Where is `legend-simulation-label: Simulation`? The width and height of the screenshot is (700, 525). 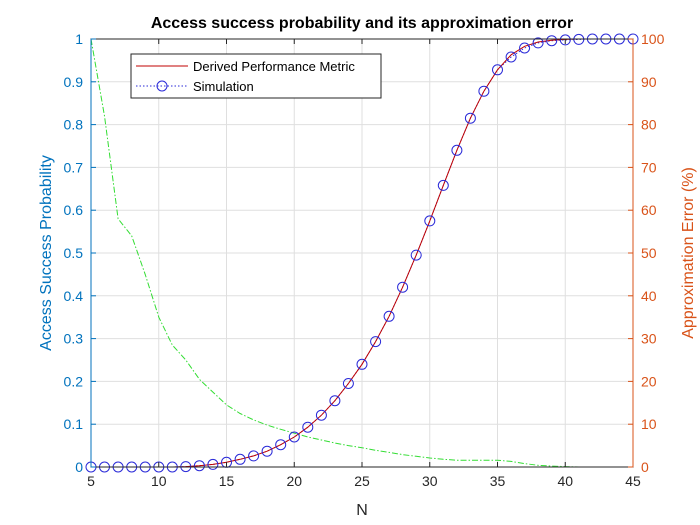
legend-simulation-label: Simulation is located at coordinates (223, 86).